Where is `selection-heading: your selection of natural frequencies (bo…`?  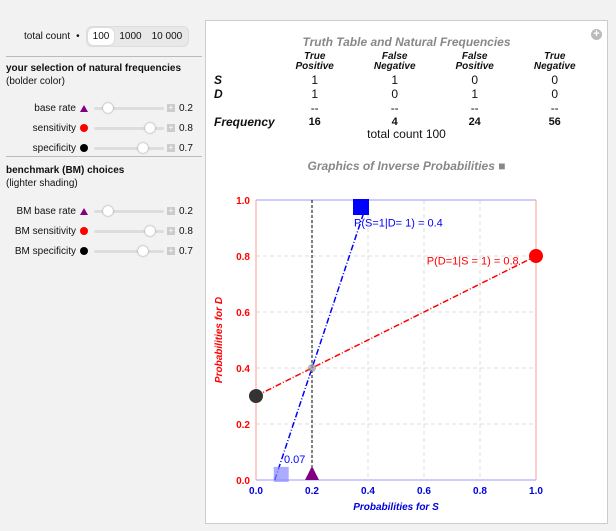
selection-heading: your selection of natural frequencies (bo… is located at coordinates (94, 75).